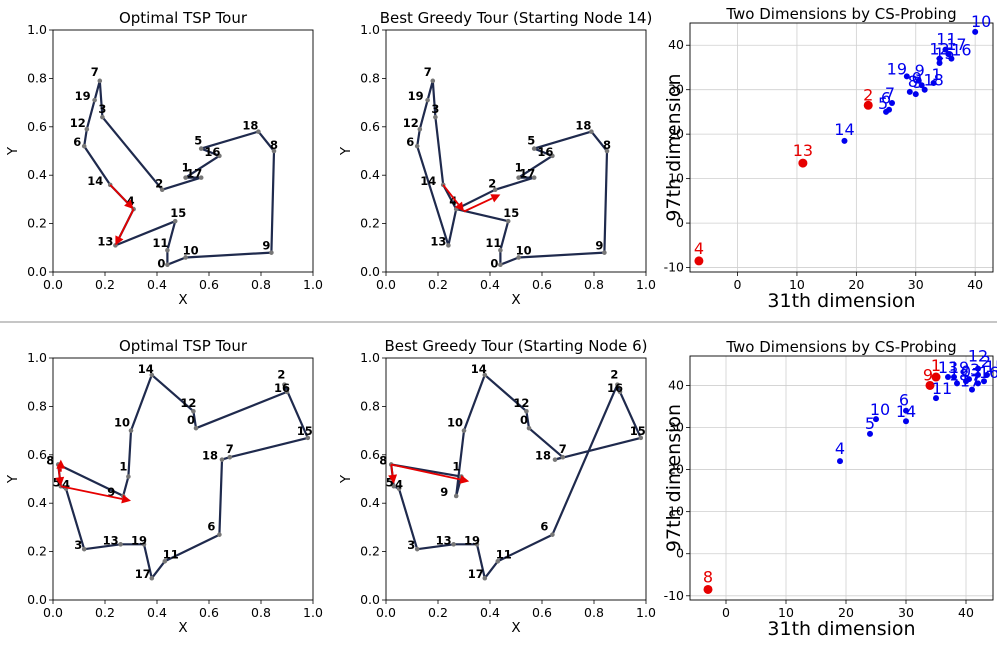  What do you see at coordinates (37, 454) in the screenshot?
I see `y-tick-label: 0.6` at bounding box center [37, 454].